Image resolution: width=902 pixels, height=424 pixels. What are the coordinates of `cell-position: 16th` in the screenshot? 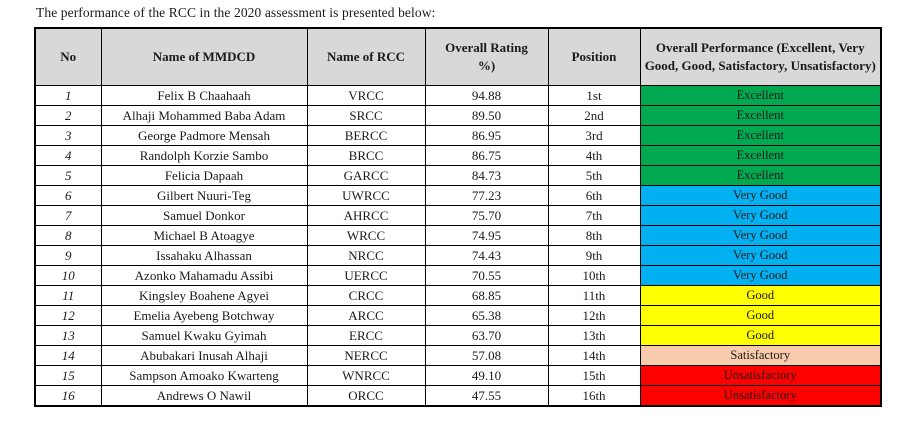 It's located at (594, 396).